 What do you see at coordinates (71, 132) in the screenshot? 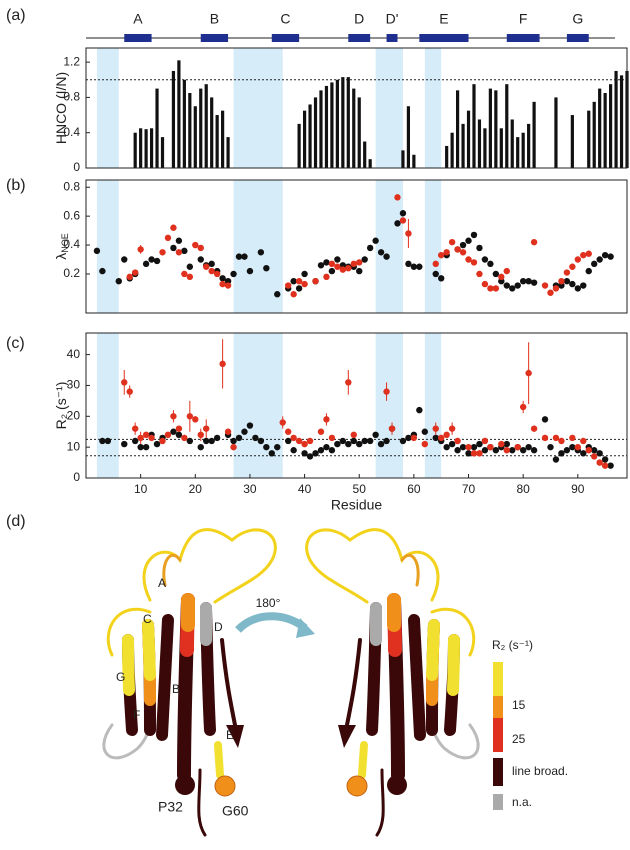
I see `y-tick-label: 0.4` at bounding box center [71, 132].